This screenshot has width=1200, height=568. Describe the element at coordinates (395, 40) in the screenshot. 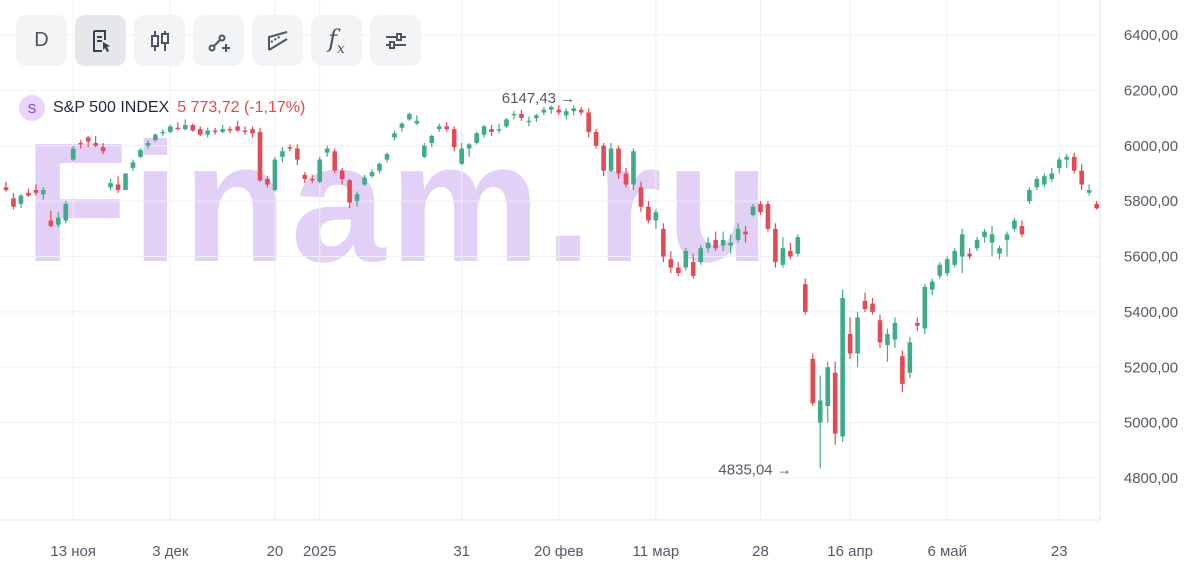

I see `settings-button` at that location.